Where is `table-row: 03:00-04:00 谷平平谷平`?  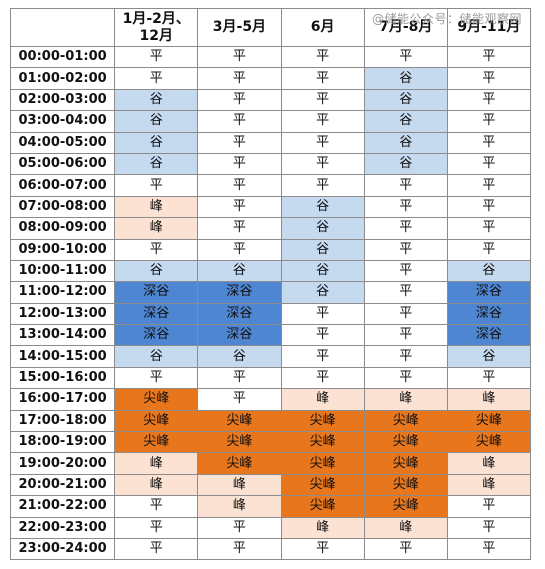 table-row: 03:00-04:00 谷平平谷平 is located at coordinates (270, 121).